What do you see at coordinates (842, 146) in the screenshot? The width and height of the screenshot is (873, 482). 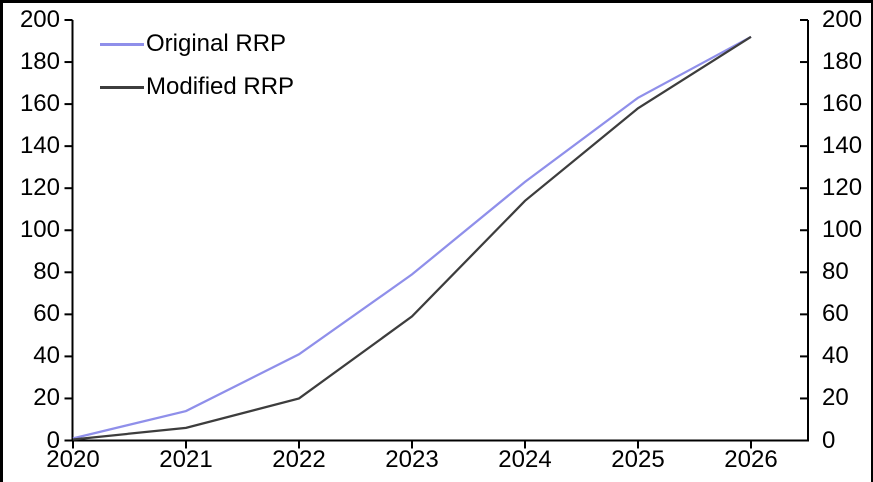 I see `y-tick-label-right: 140` at bounding box center [842, 146].